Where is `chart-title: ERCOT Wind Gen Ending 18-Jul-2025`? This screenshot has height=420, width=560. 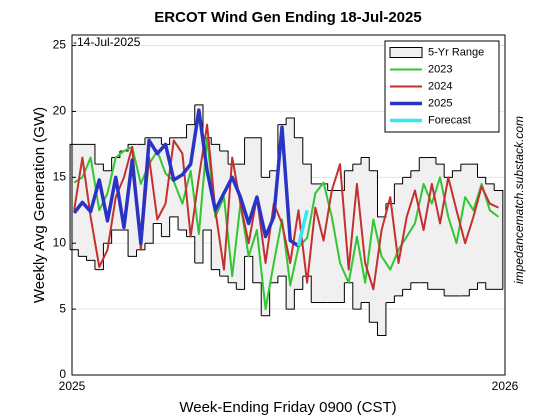
chart-title: ERCOT Wind Gen Ending 18-Jul-2025 is located at coordinates (287, 17).